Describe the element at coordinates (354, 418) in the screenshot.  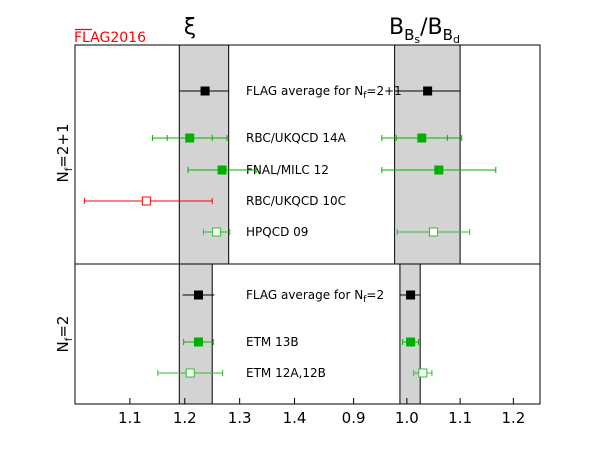
I see `x-tick-label: 0.9` at that location.